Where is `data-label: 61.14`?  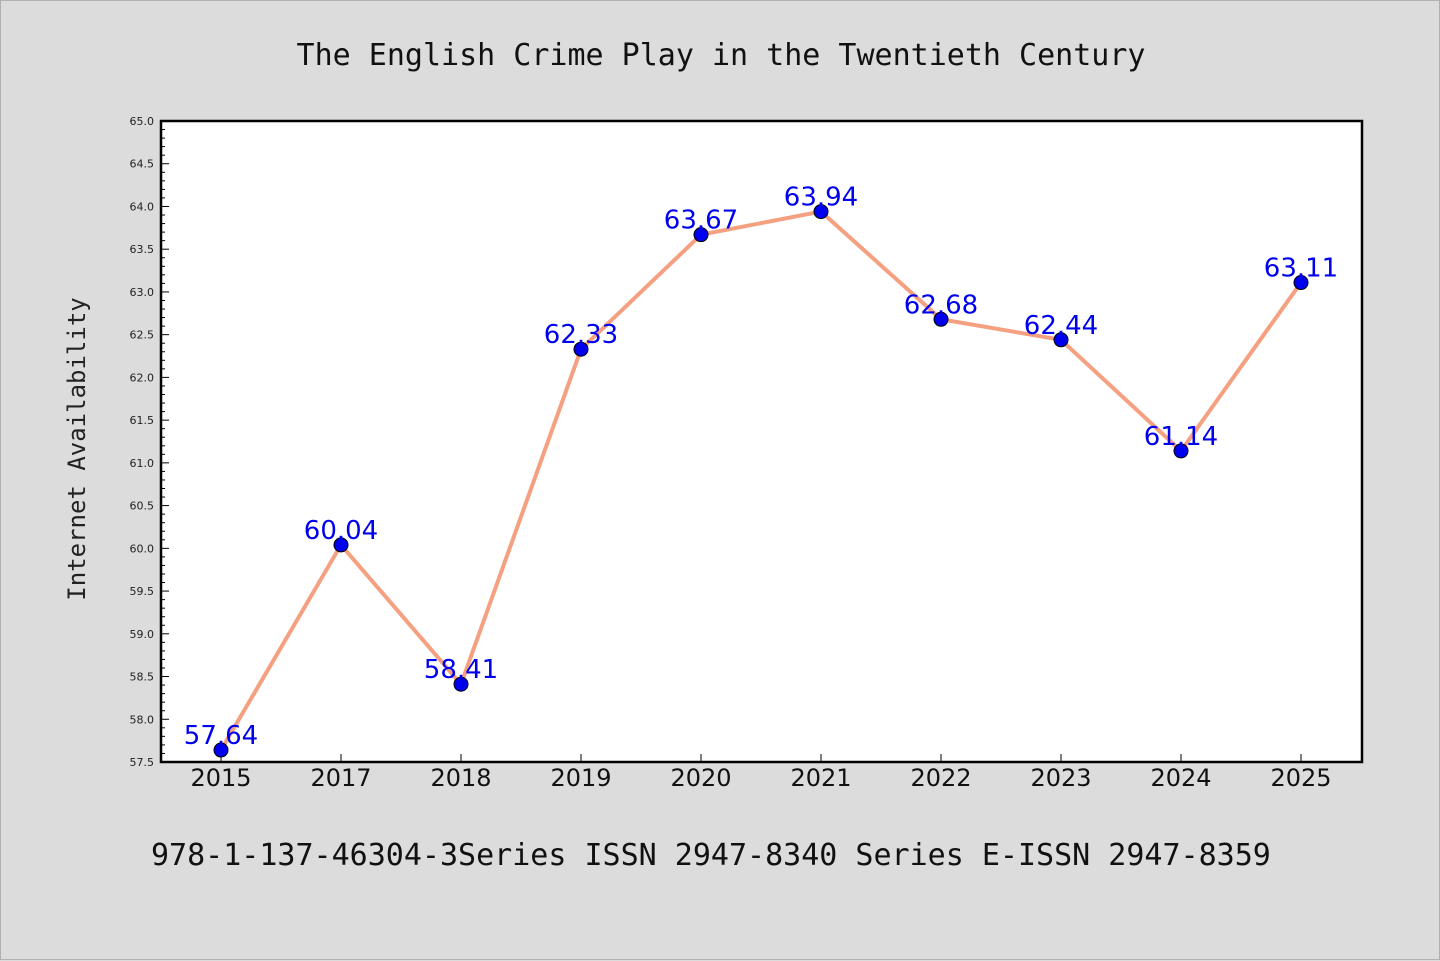 data-label: 61.14 is located at coordinates (1181, 437).